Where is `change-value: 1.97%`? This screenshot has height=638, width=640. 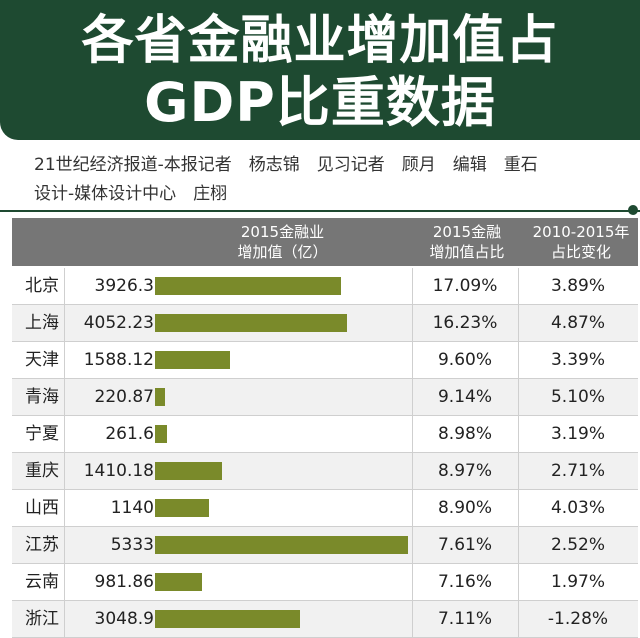 change-value: 1.97% is located at coordinates (577, 582).